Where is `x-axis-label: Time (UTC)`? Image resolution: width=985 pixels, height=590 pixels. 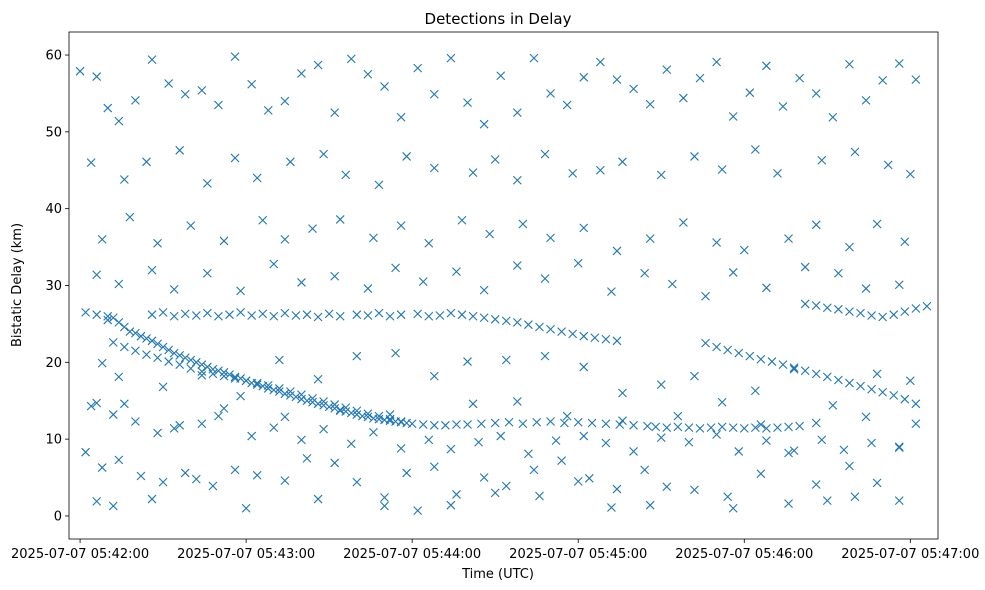
x-axis-label: Time (UTC) is located at coordinates (497, 574).